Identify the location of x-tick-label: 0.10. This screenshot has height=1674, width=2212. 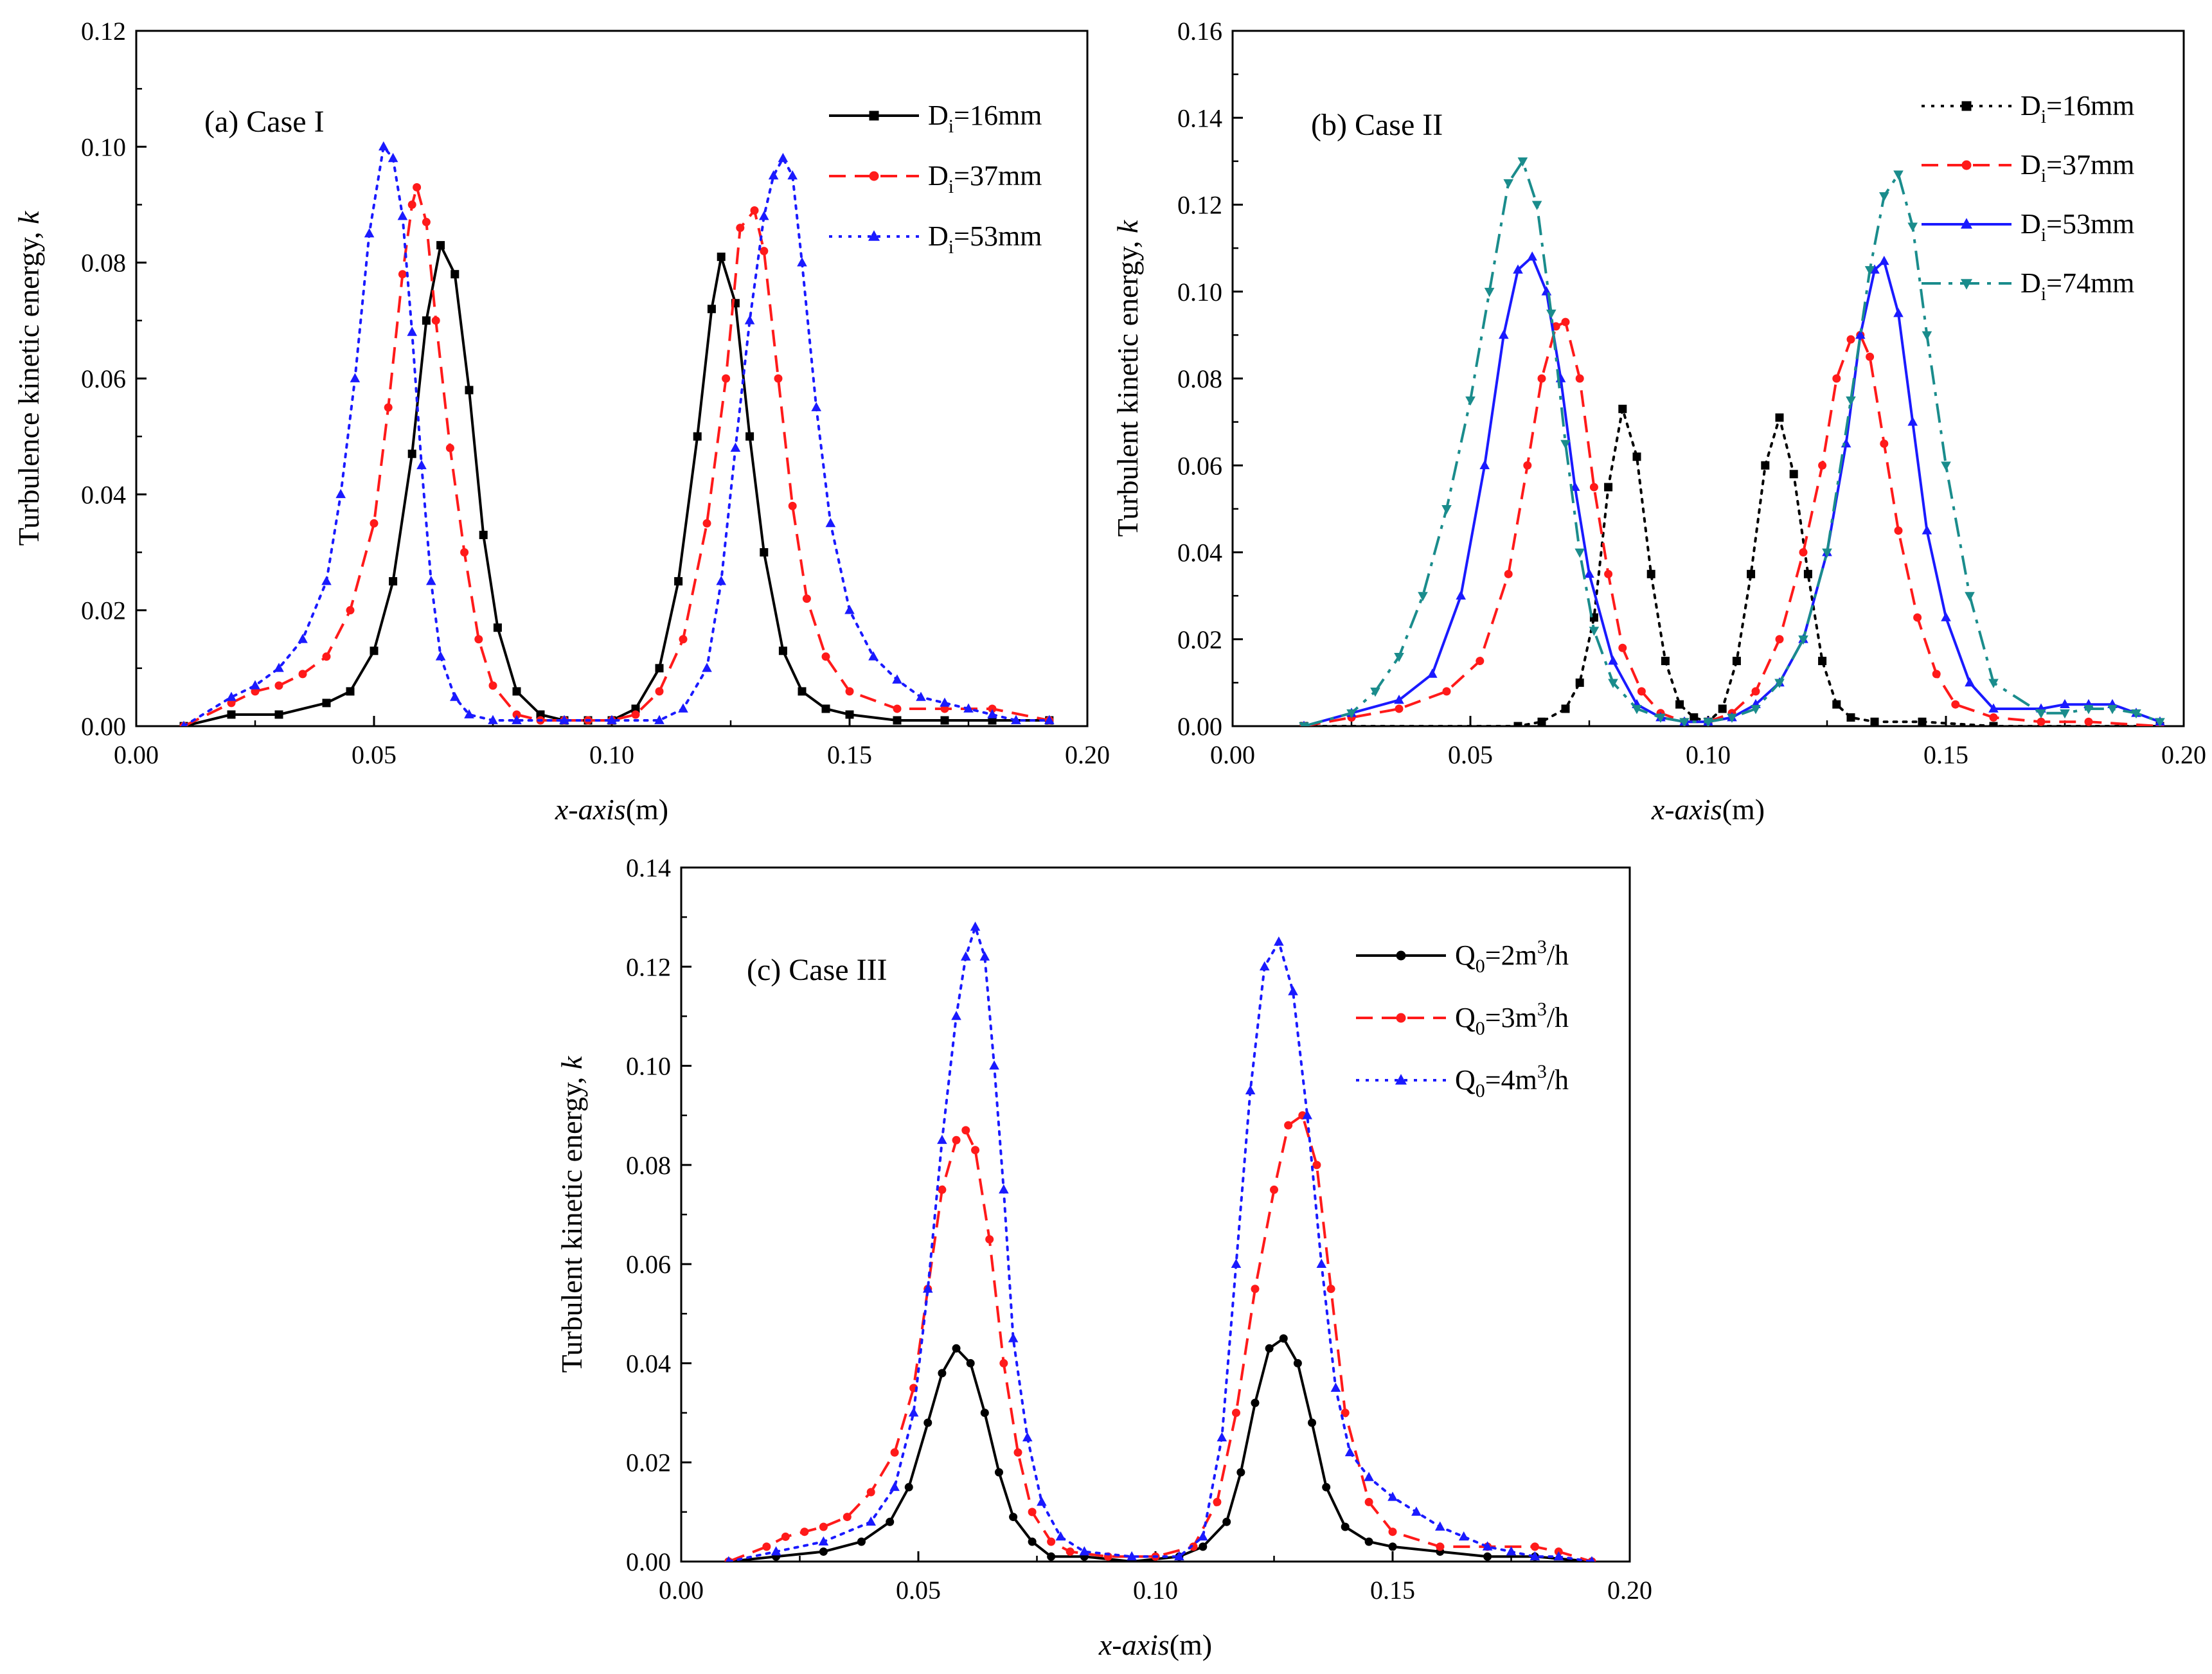
(611, 754).